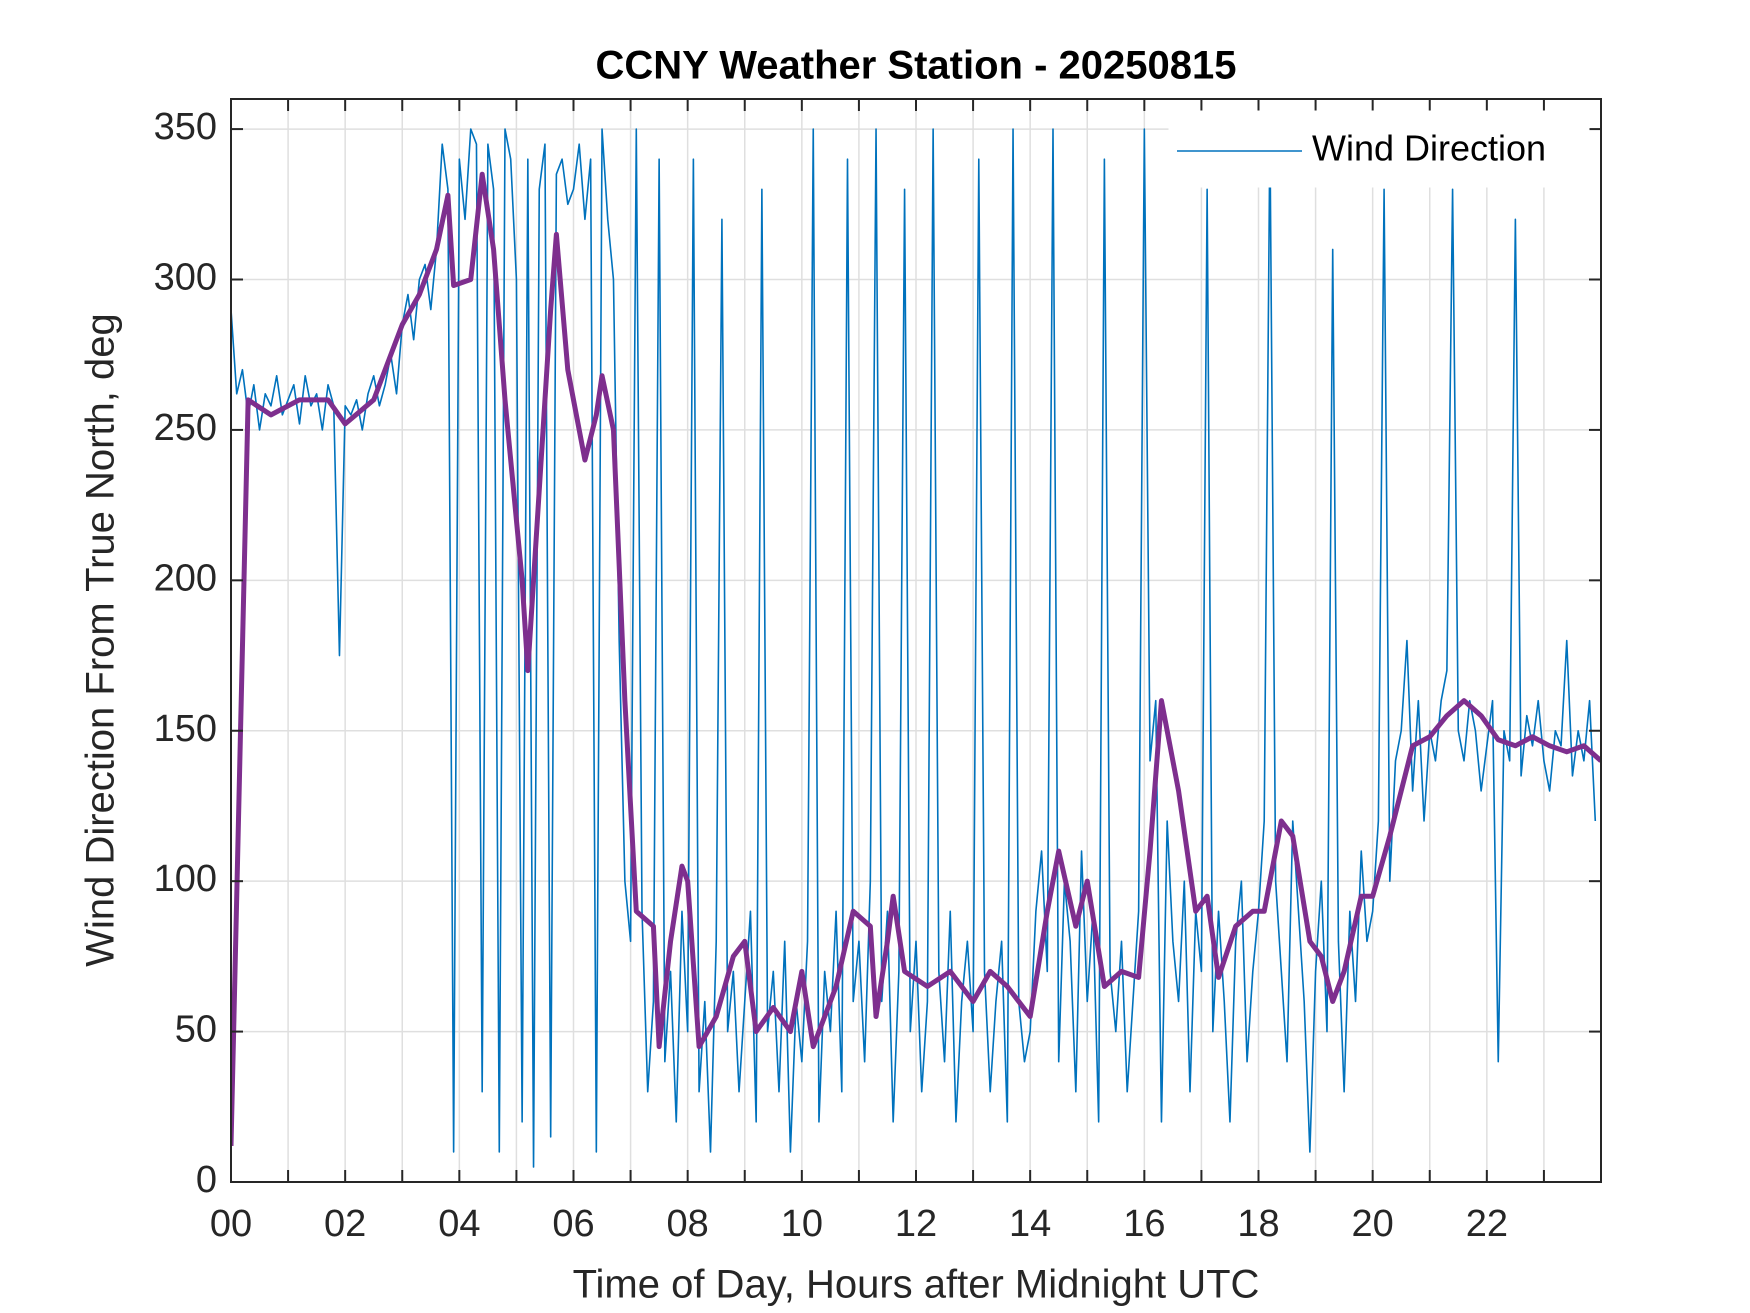  I want to click on y-tick-label: 100, so click(185, 879).